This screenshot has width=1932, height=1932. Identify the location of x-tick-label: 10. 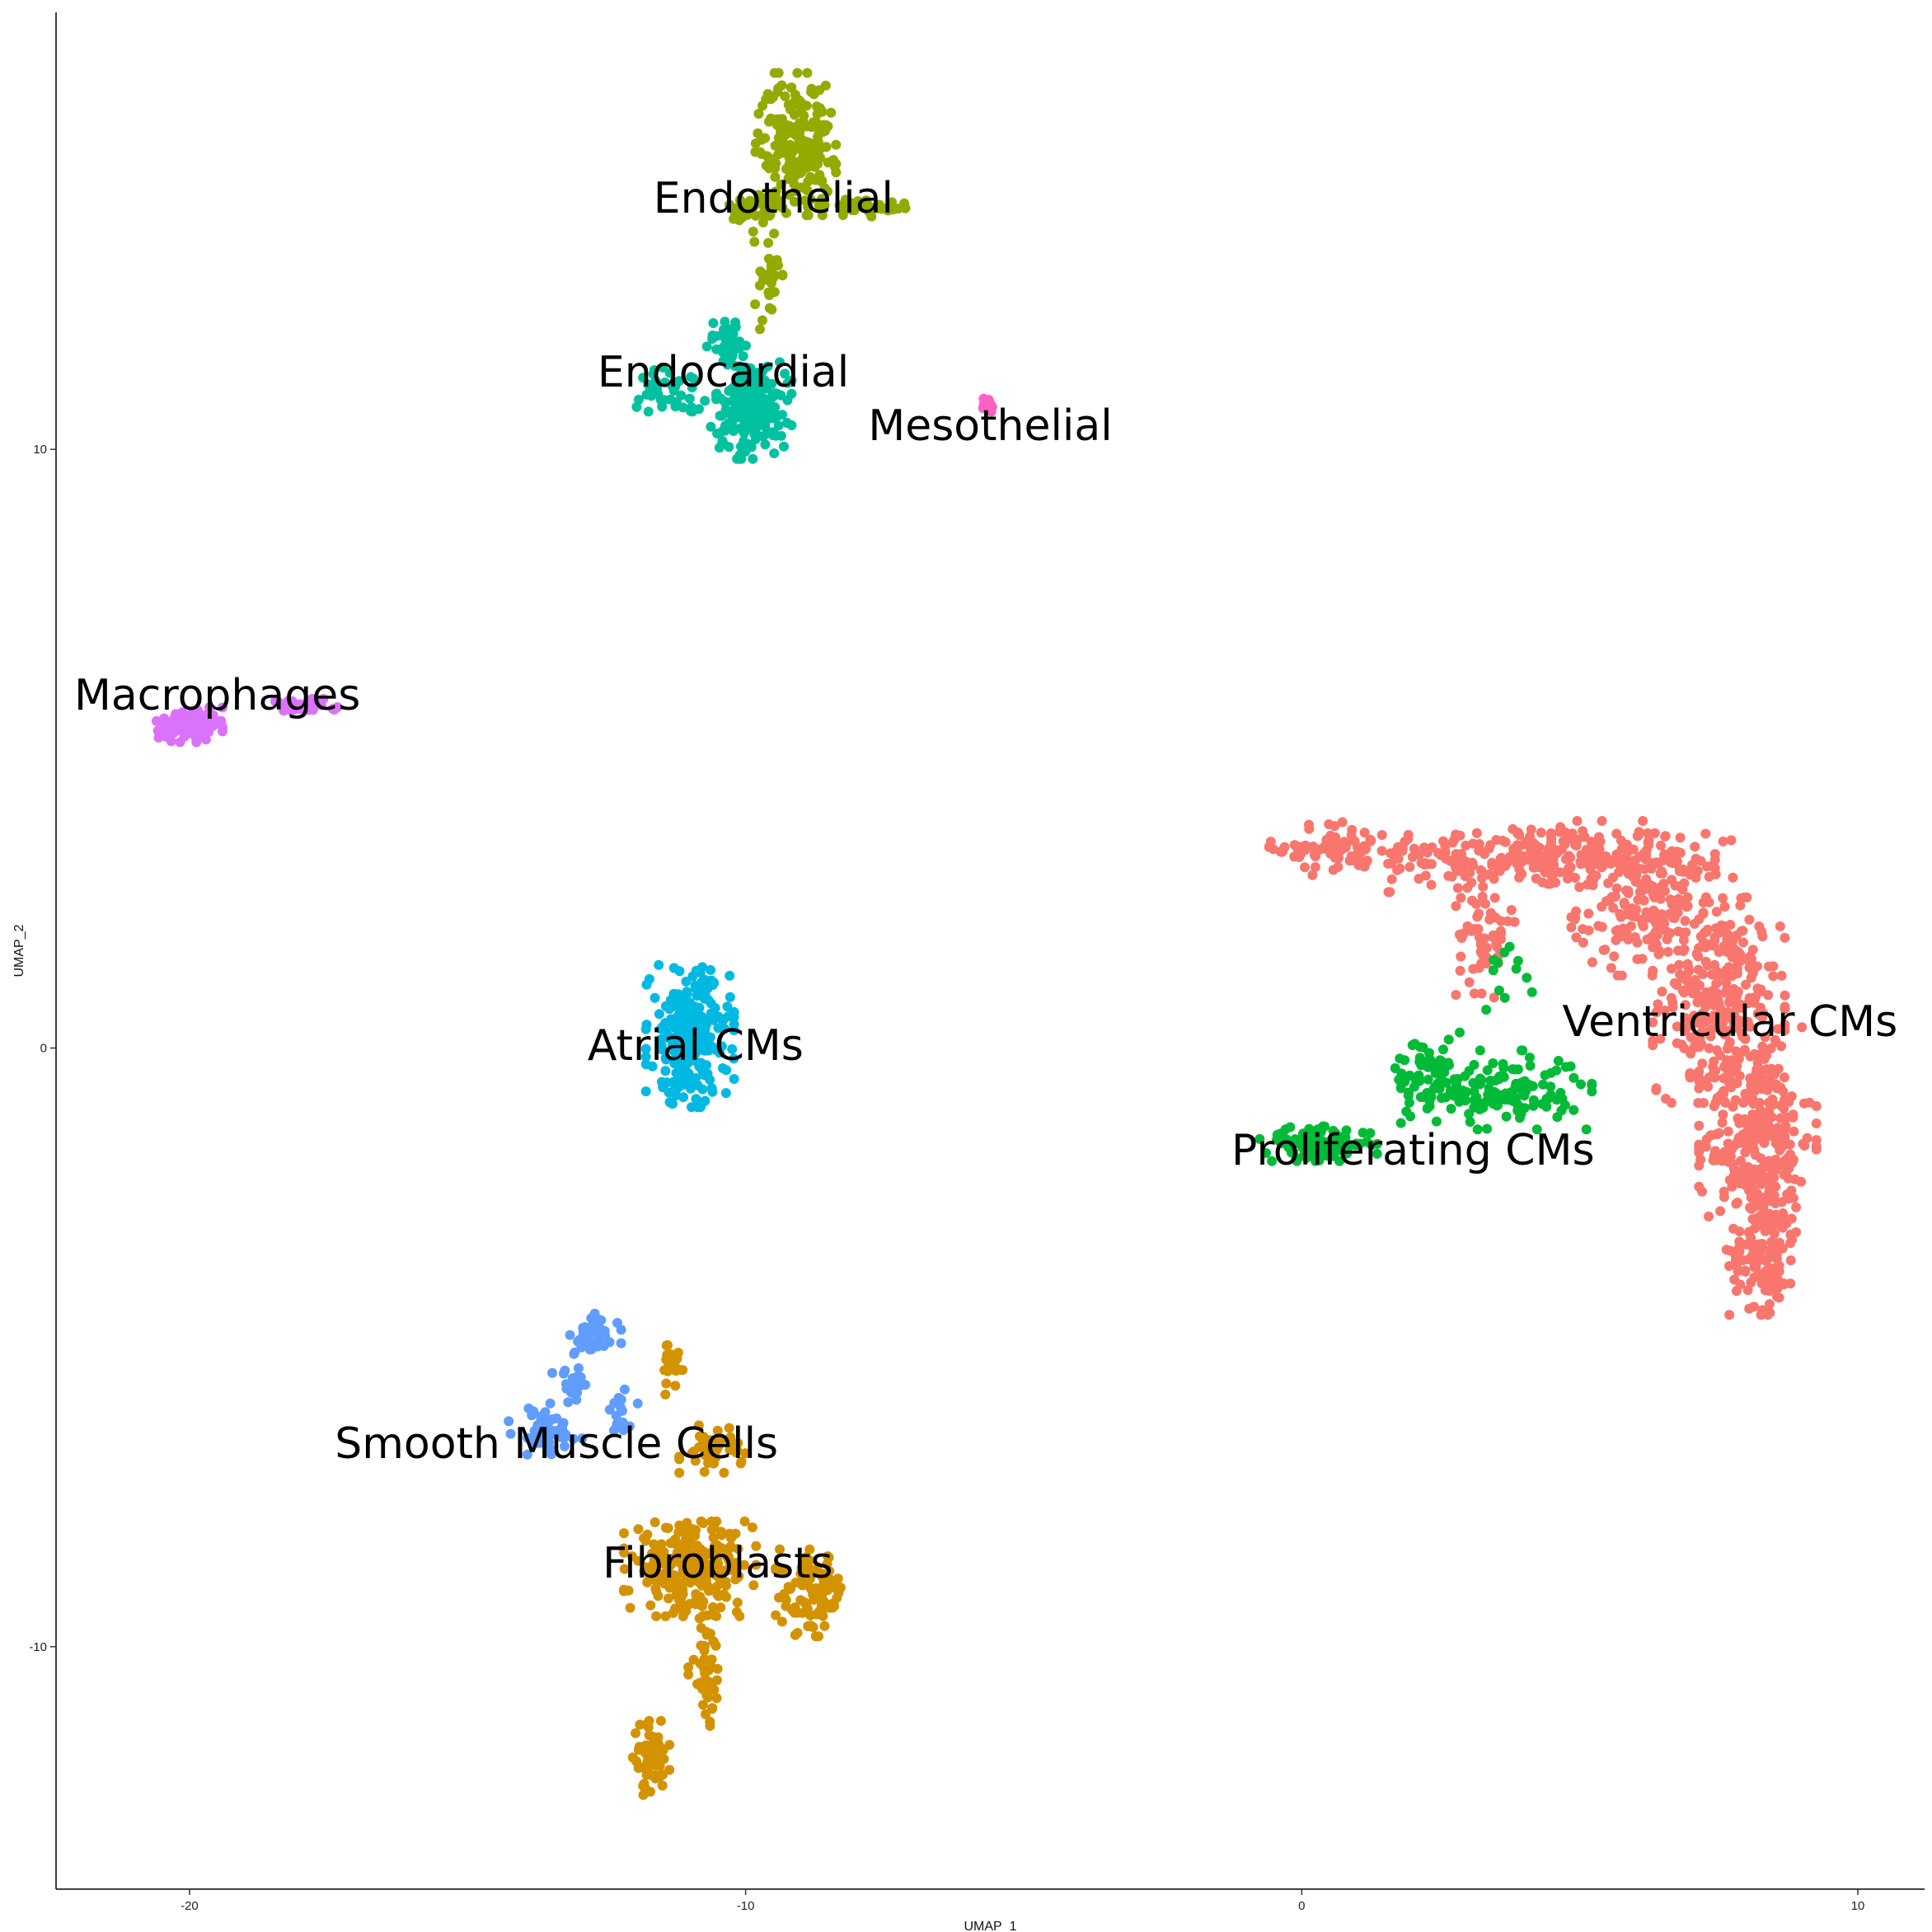
(1858, 1906).